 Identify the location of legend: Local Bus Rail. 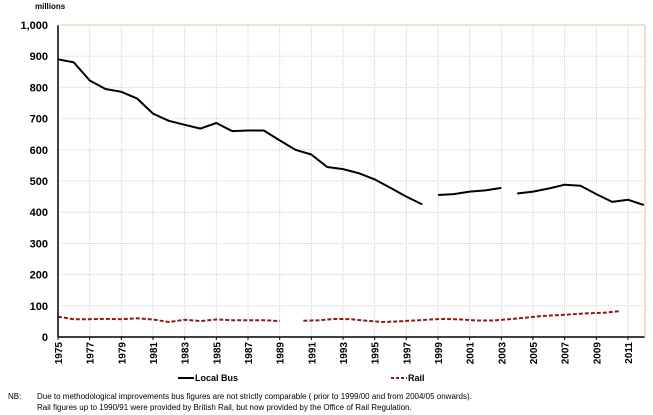
(301, 378).